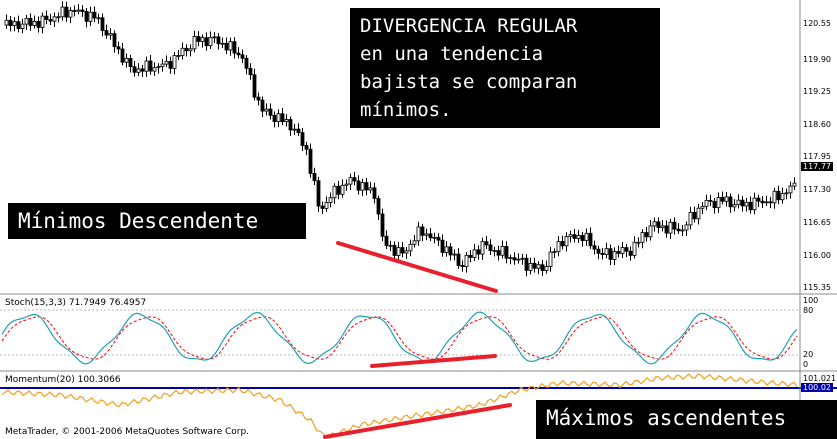 This screenshot has width=837, height=439. I want to click on price-tick: 118.60, so click(817, 124).